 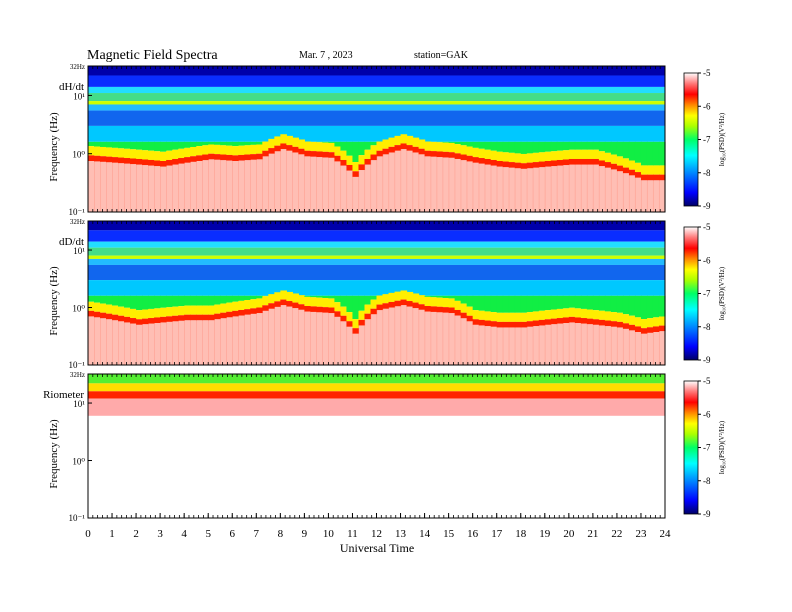 What do you see at coordinates (425, 534) in the screenshot?
I see `x-tick-label: 14` at bounding box center [425, 534].